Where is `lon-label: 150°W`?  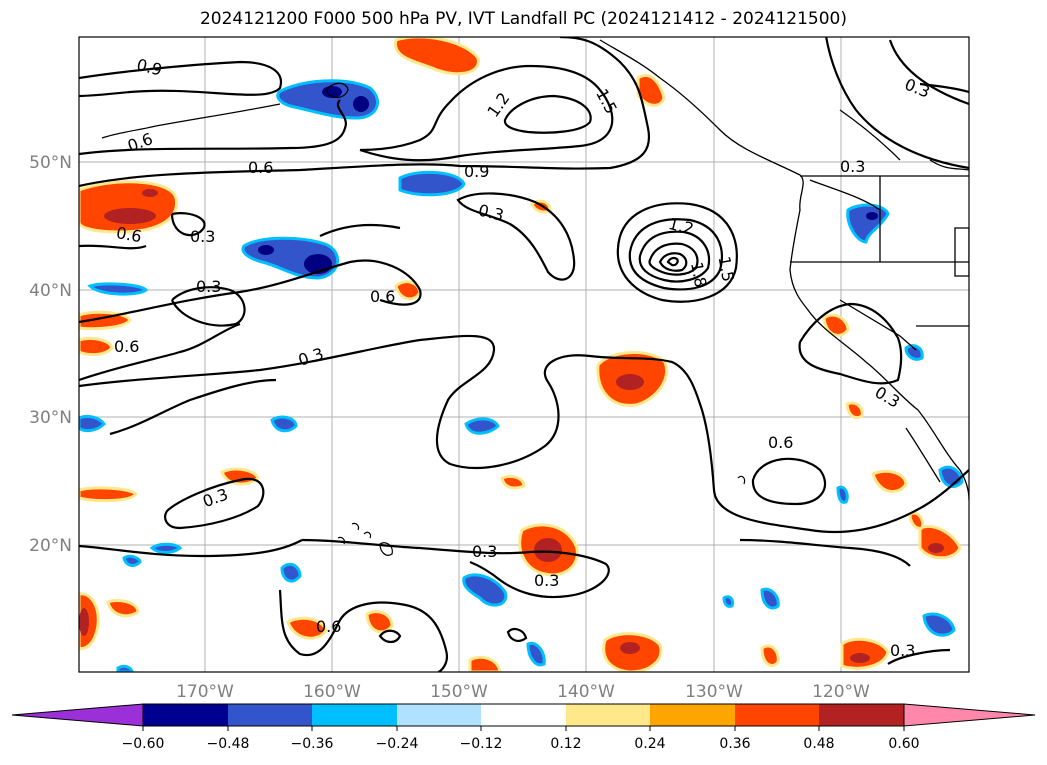 lon-label: 150°W is located at coordinates (459, 692).